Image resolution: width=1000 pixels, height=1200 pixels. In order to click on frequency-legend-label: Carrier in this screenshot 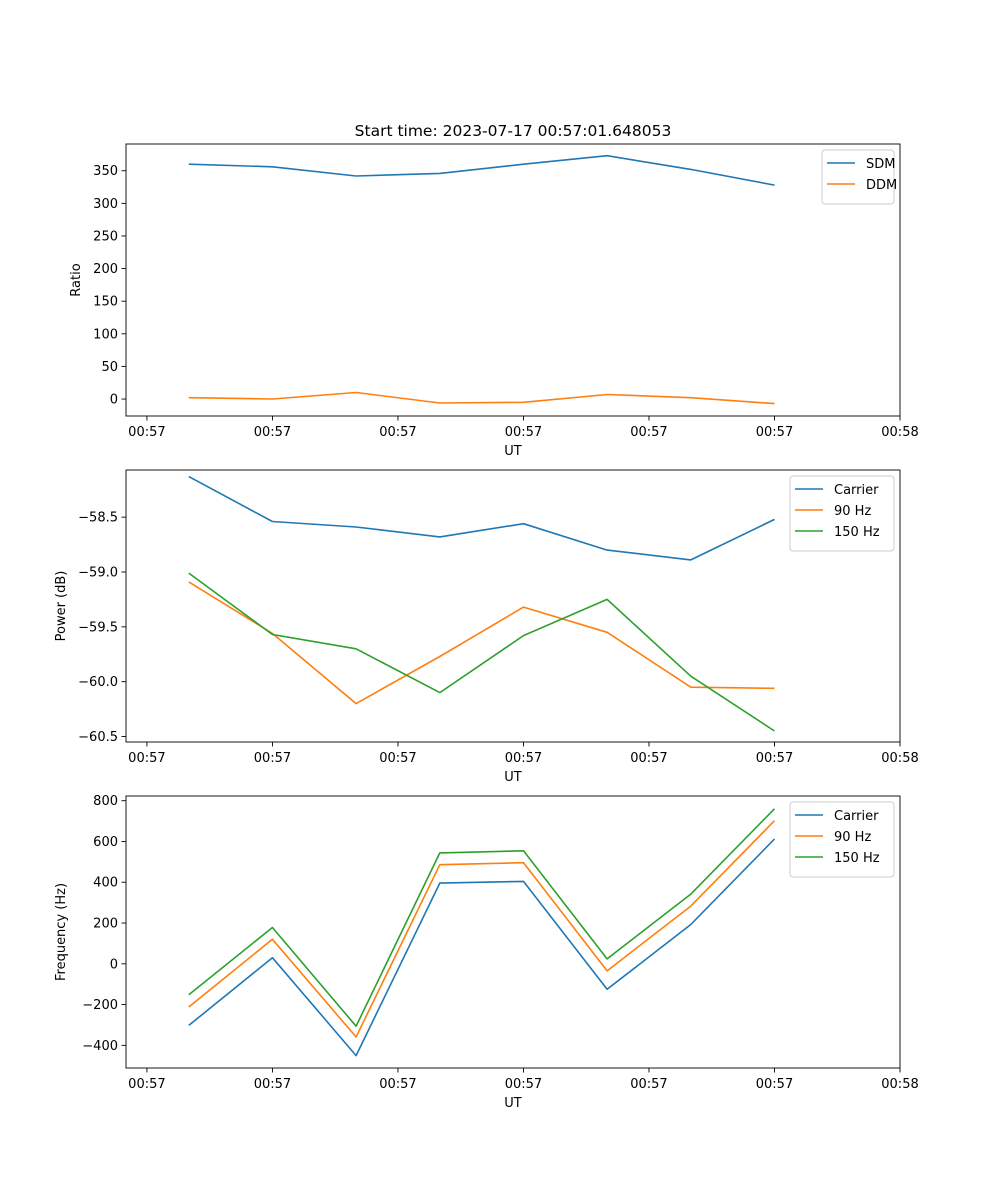, I will do `click(856, 816)`.